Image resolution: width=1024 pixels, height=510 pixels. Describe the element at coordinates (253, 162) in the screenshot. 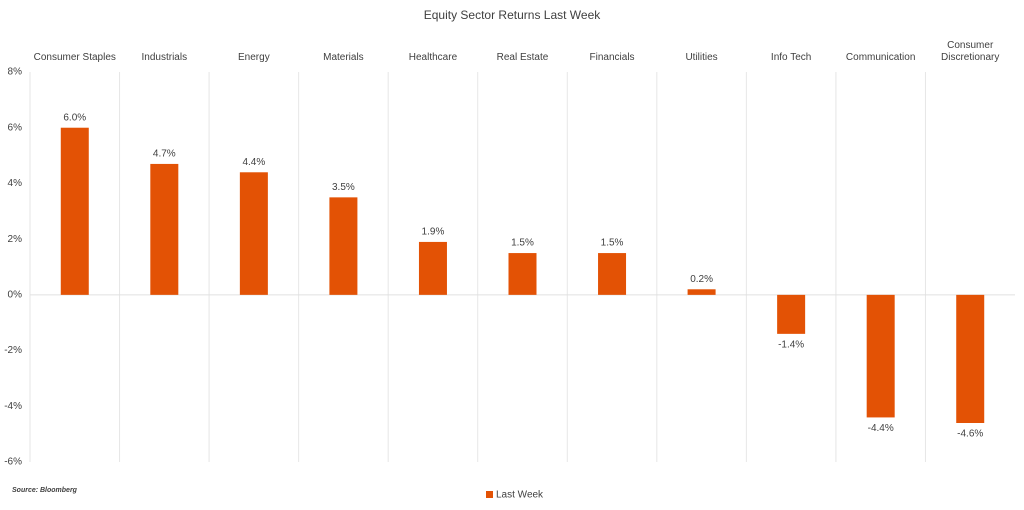

I see `value-label: 4.4%` at that location.